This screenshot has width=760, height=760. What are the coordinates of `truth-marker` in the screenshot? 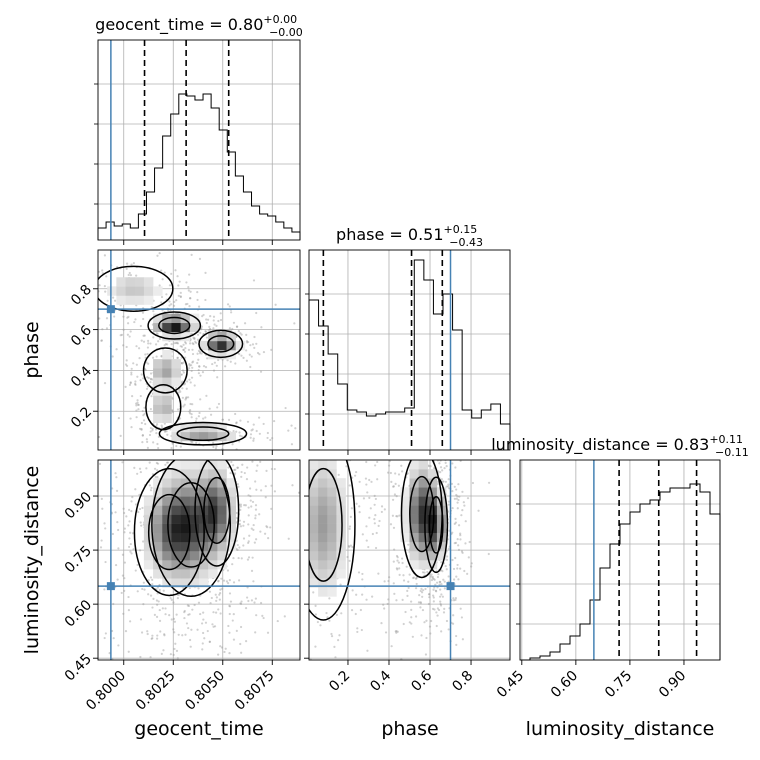 It's located at (110, 586).